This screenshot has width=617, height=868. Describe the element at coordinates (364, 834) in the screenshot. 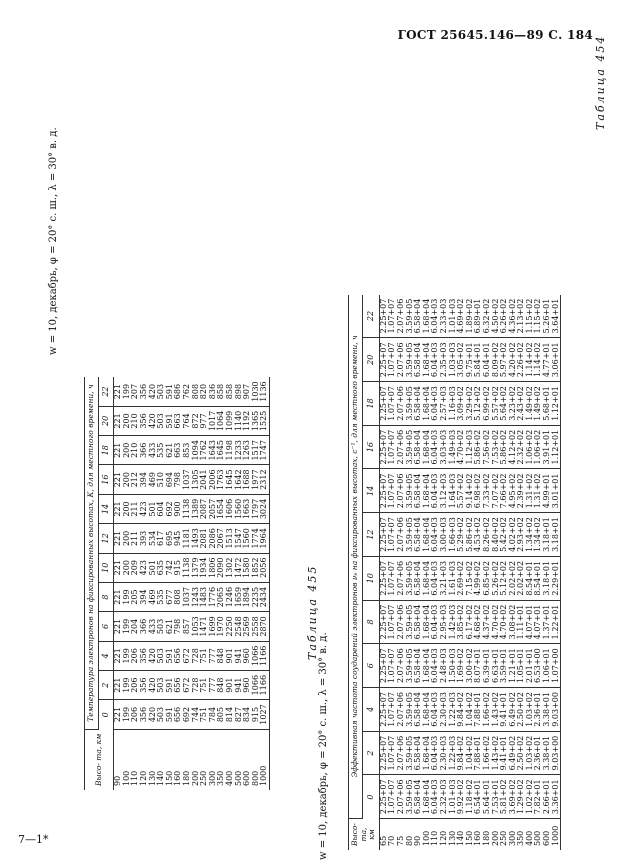

I see `table-455-alt-header: Высо- та, км` at that location.